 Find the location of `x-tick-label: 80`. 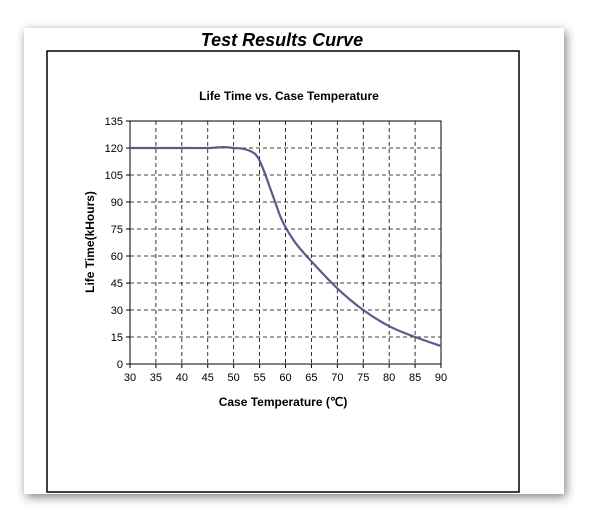

x-tick-label: 80 is located at coordinates (389, 378).